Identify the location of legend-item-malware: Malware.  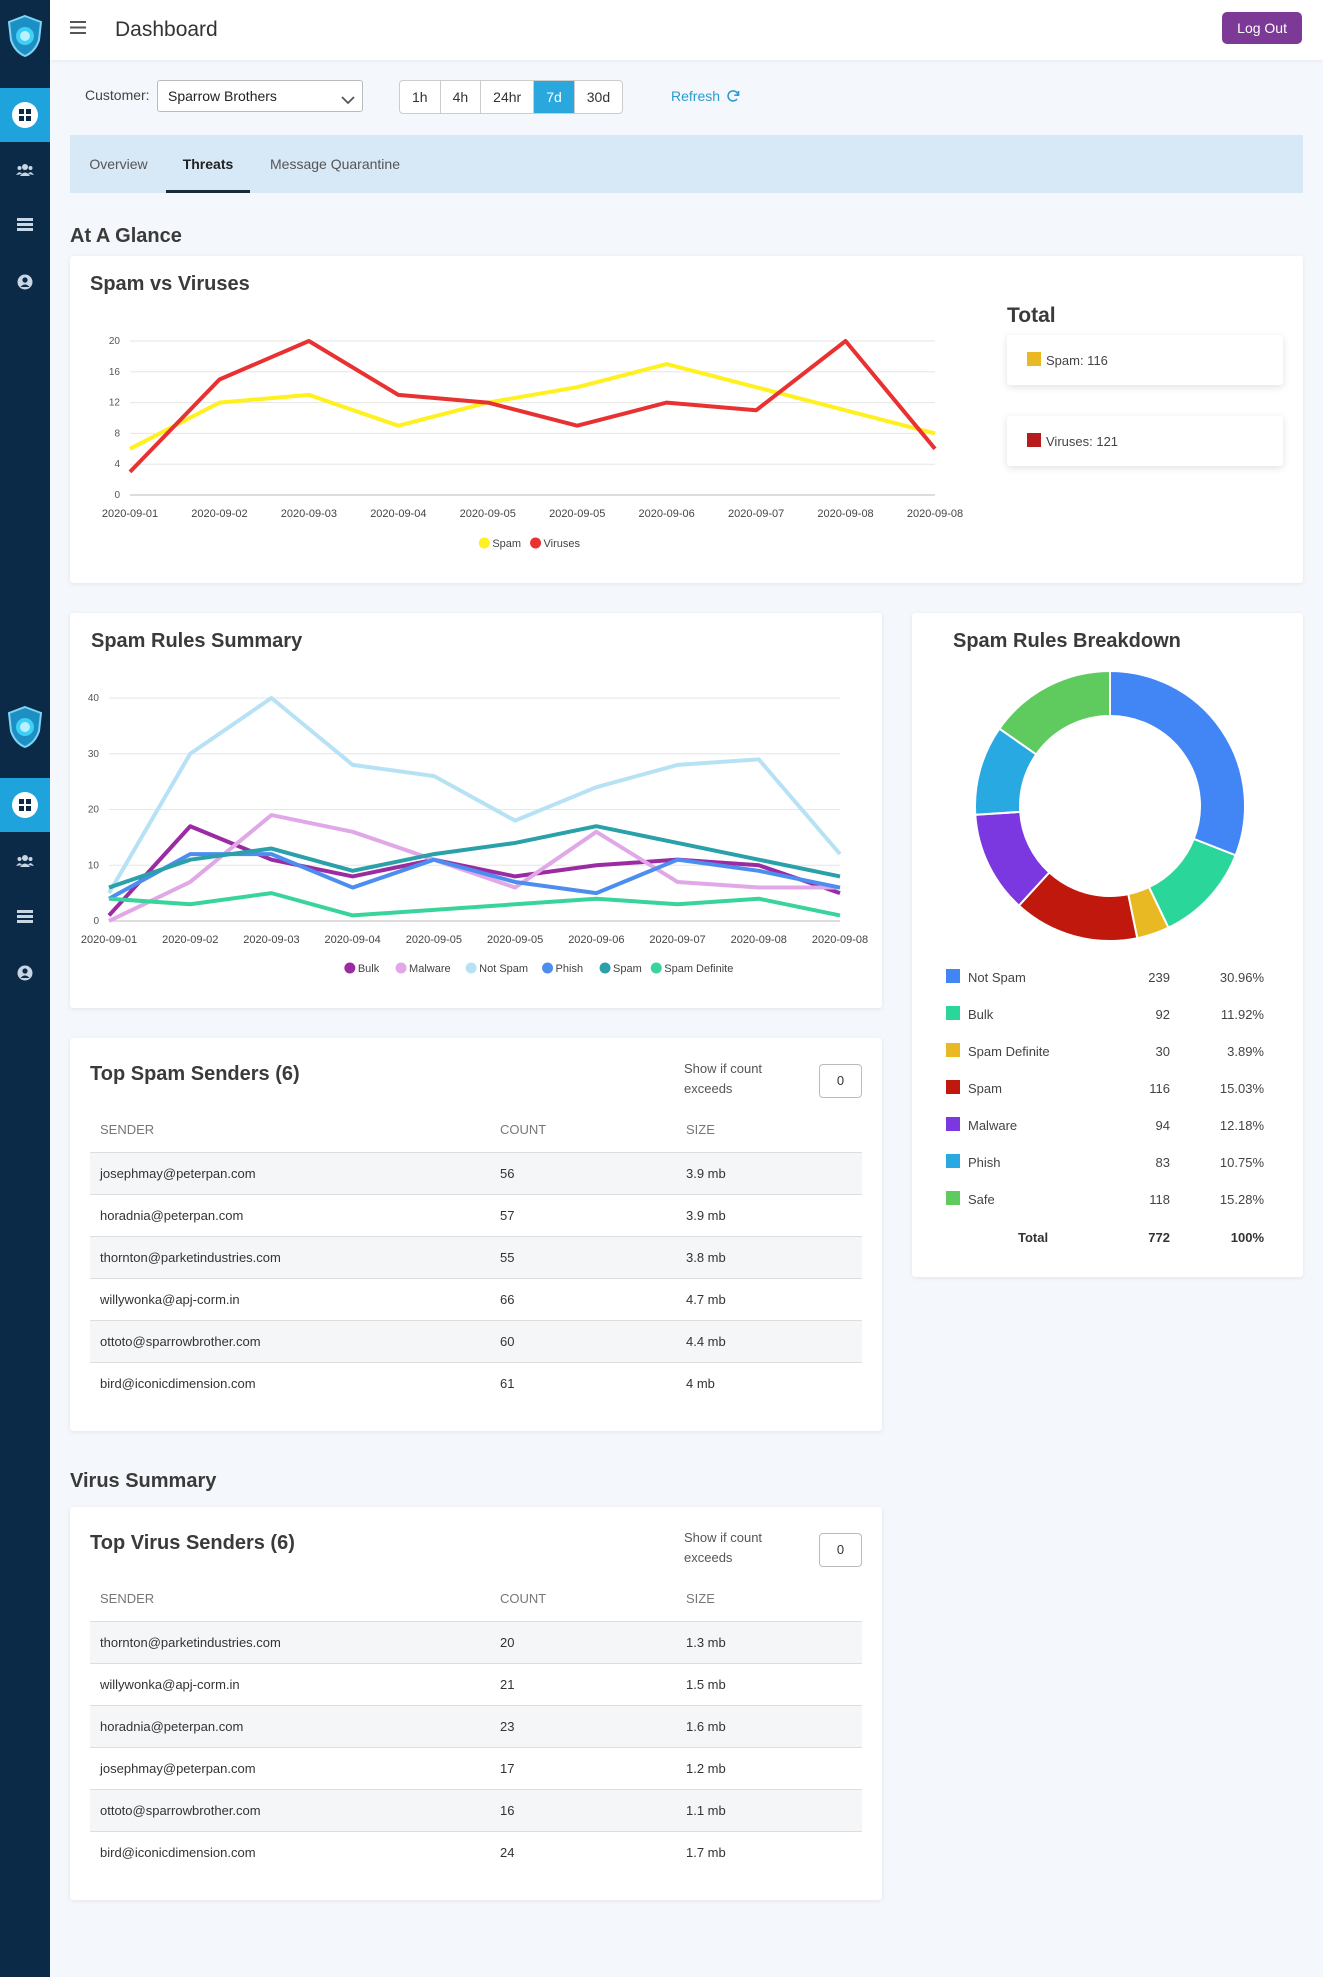
(423, 969).